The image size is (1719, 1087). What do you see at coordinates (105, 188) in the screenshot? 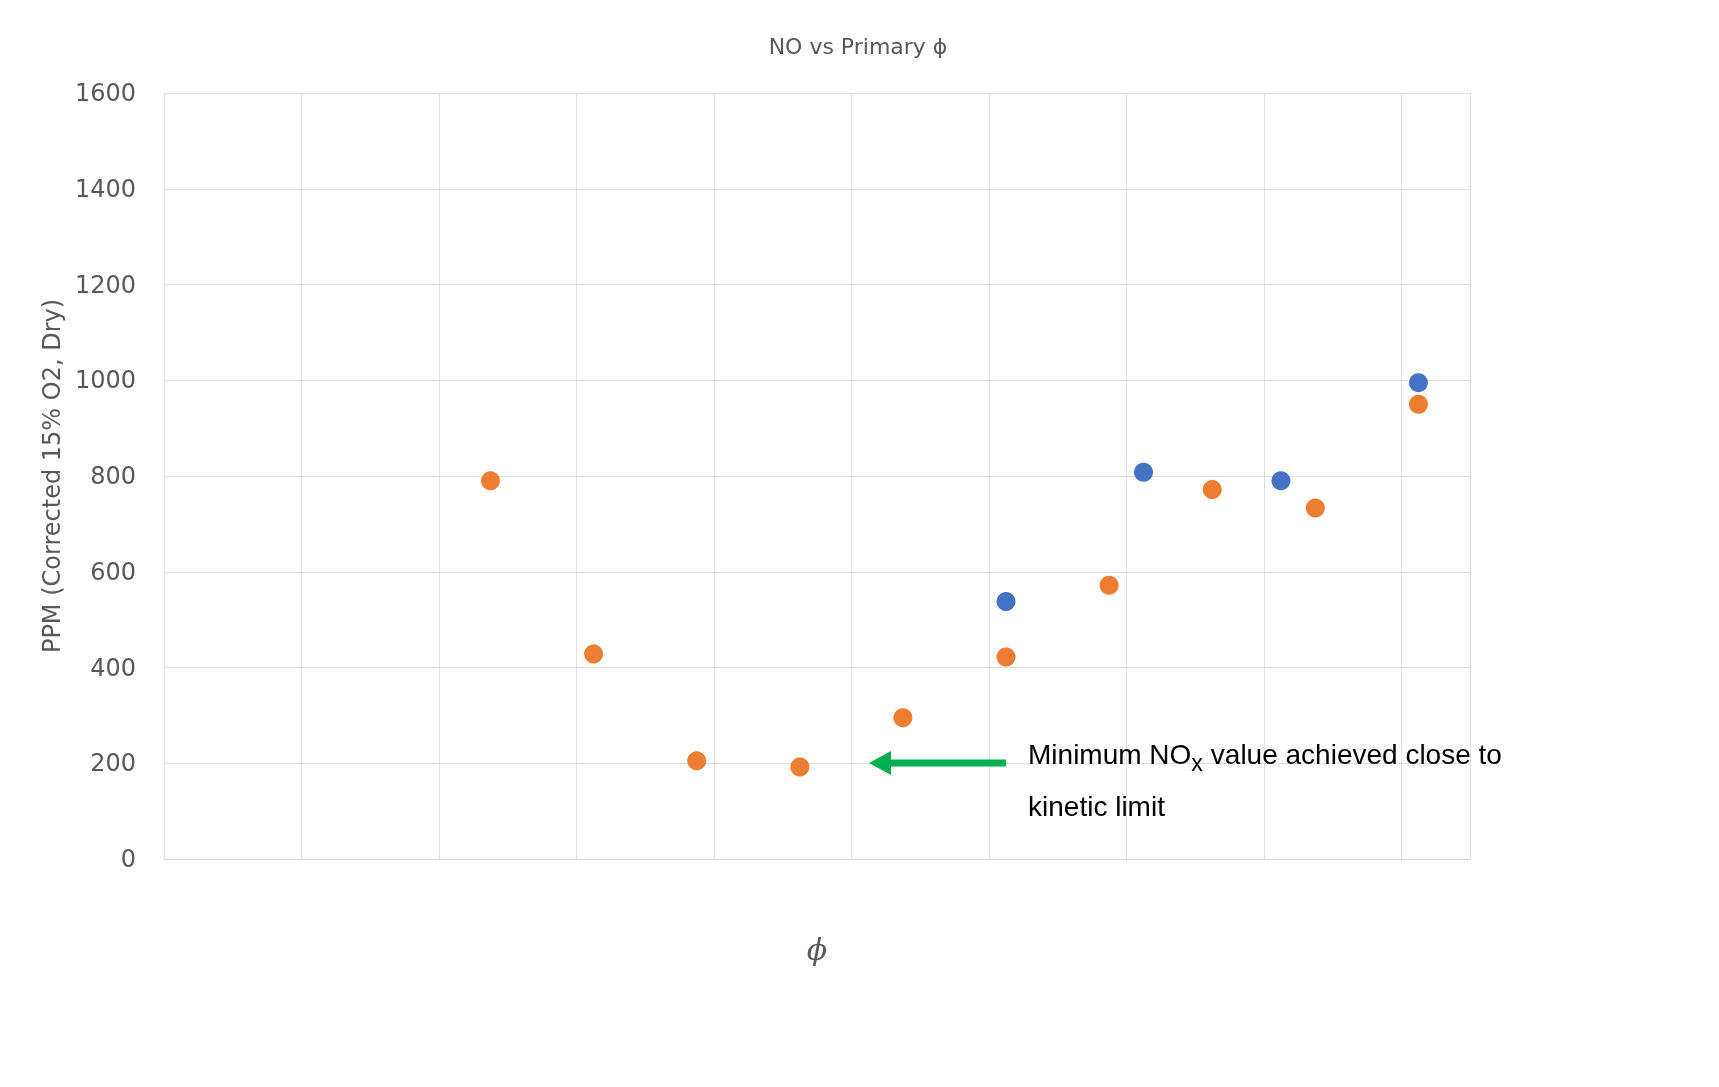
I see `y-tick-label: 1400` at bounding box center [105, 188].